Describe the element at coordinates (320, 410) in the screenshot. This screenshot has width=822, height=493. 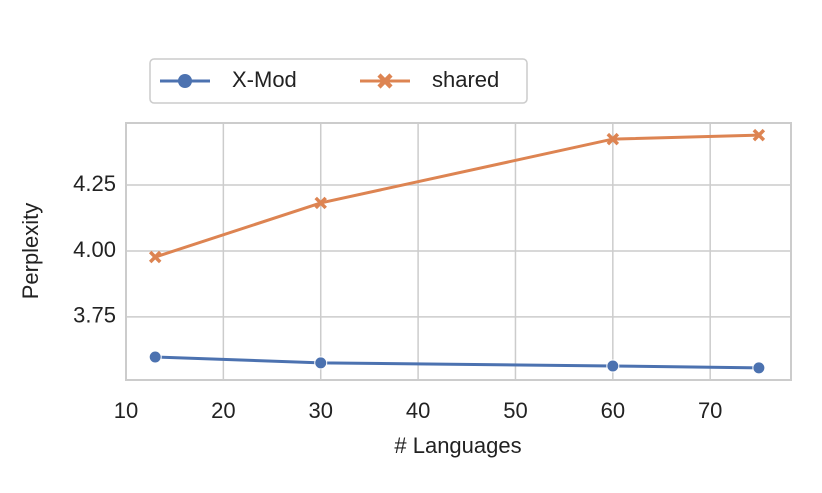
I see `x-tick-label: 30` at that location.